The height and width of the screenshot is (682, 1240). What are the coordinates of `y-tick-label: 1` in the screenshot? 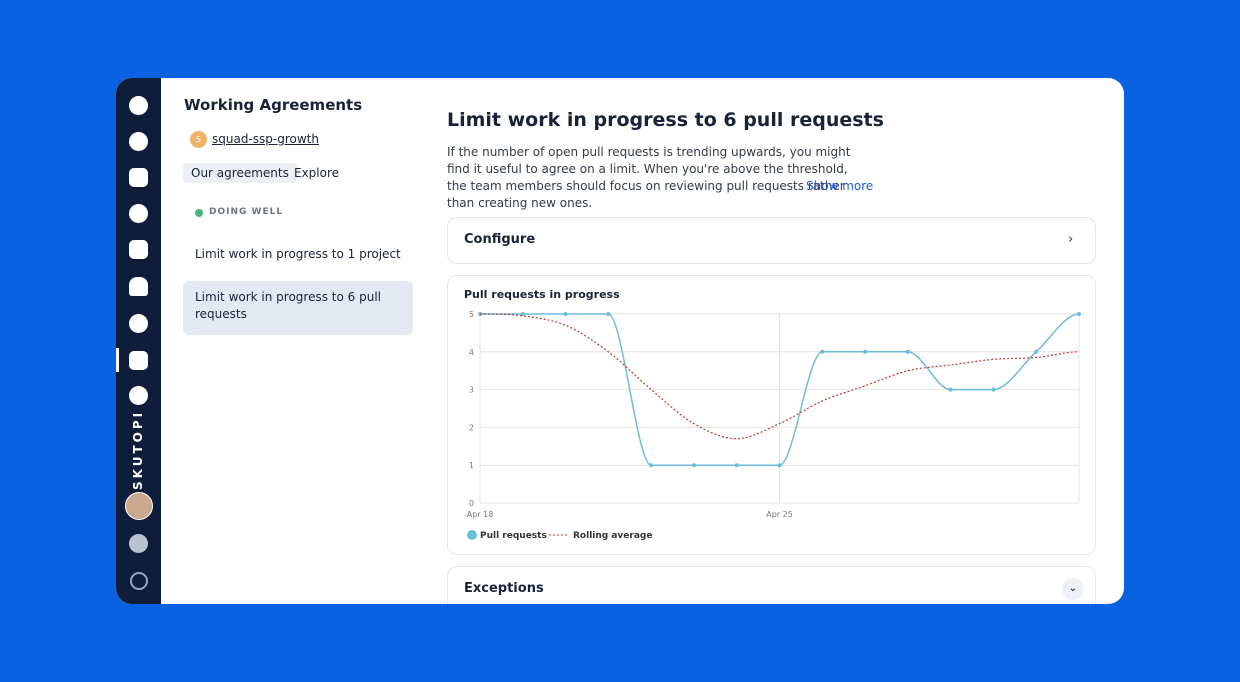 It's located at (471, 465).